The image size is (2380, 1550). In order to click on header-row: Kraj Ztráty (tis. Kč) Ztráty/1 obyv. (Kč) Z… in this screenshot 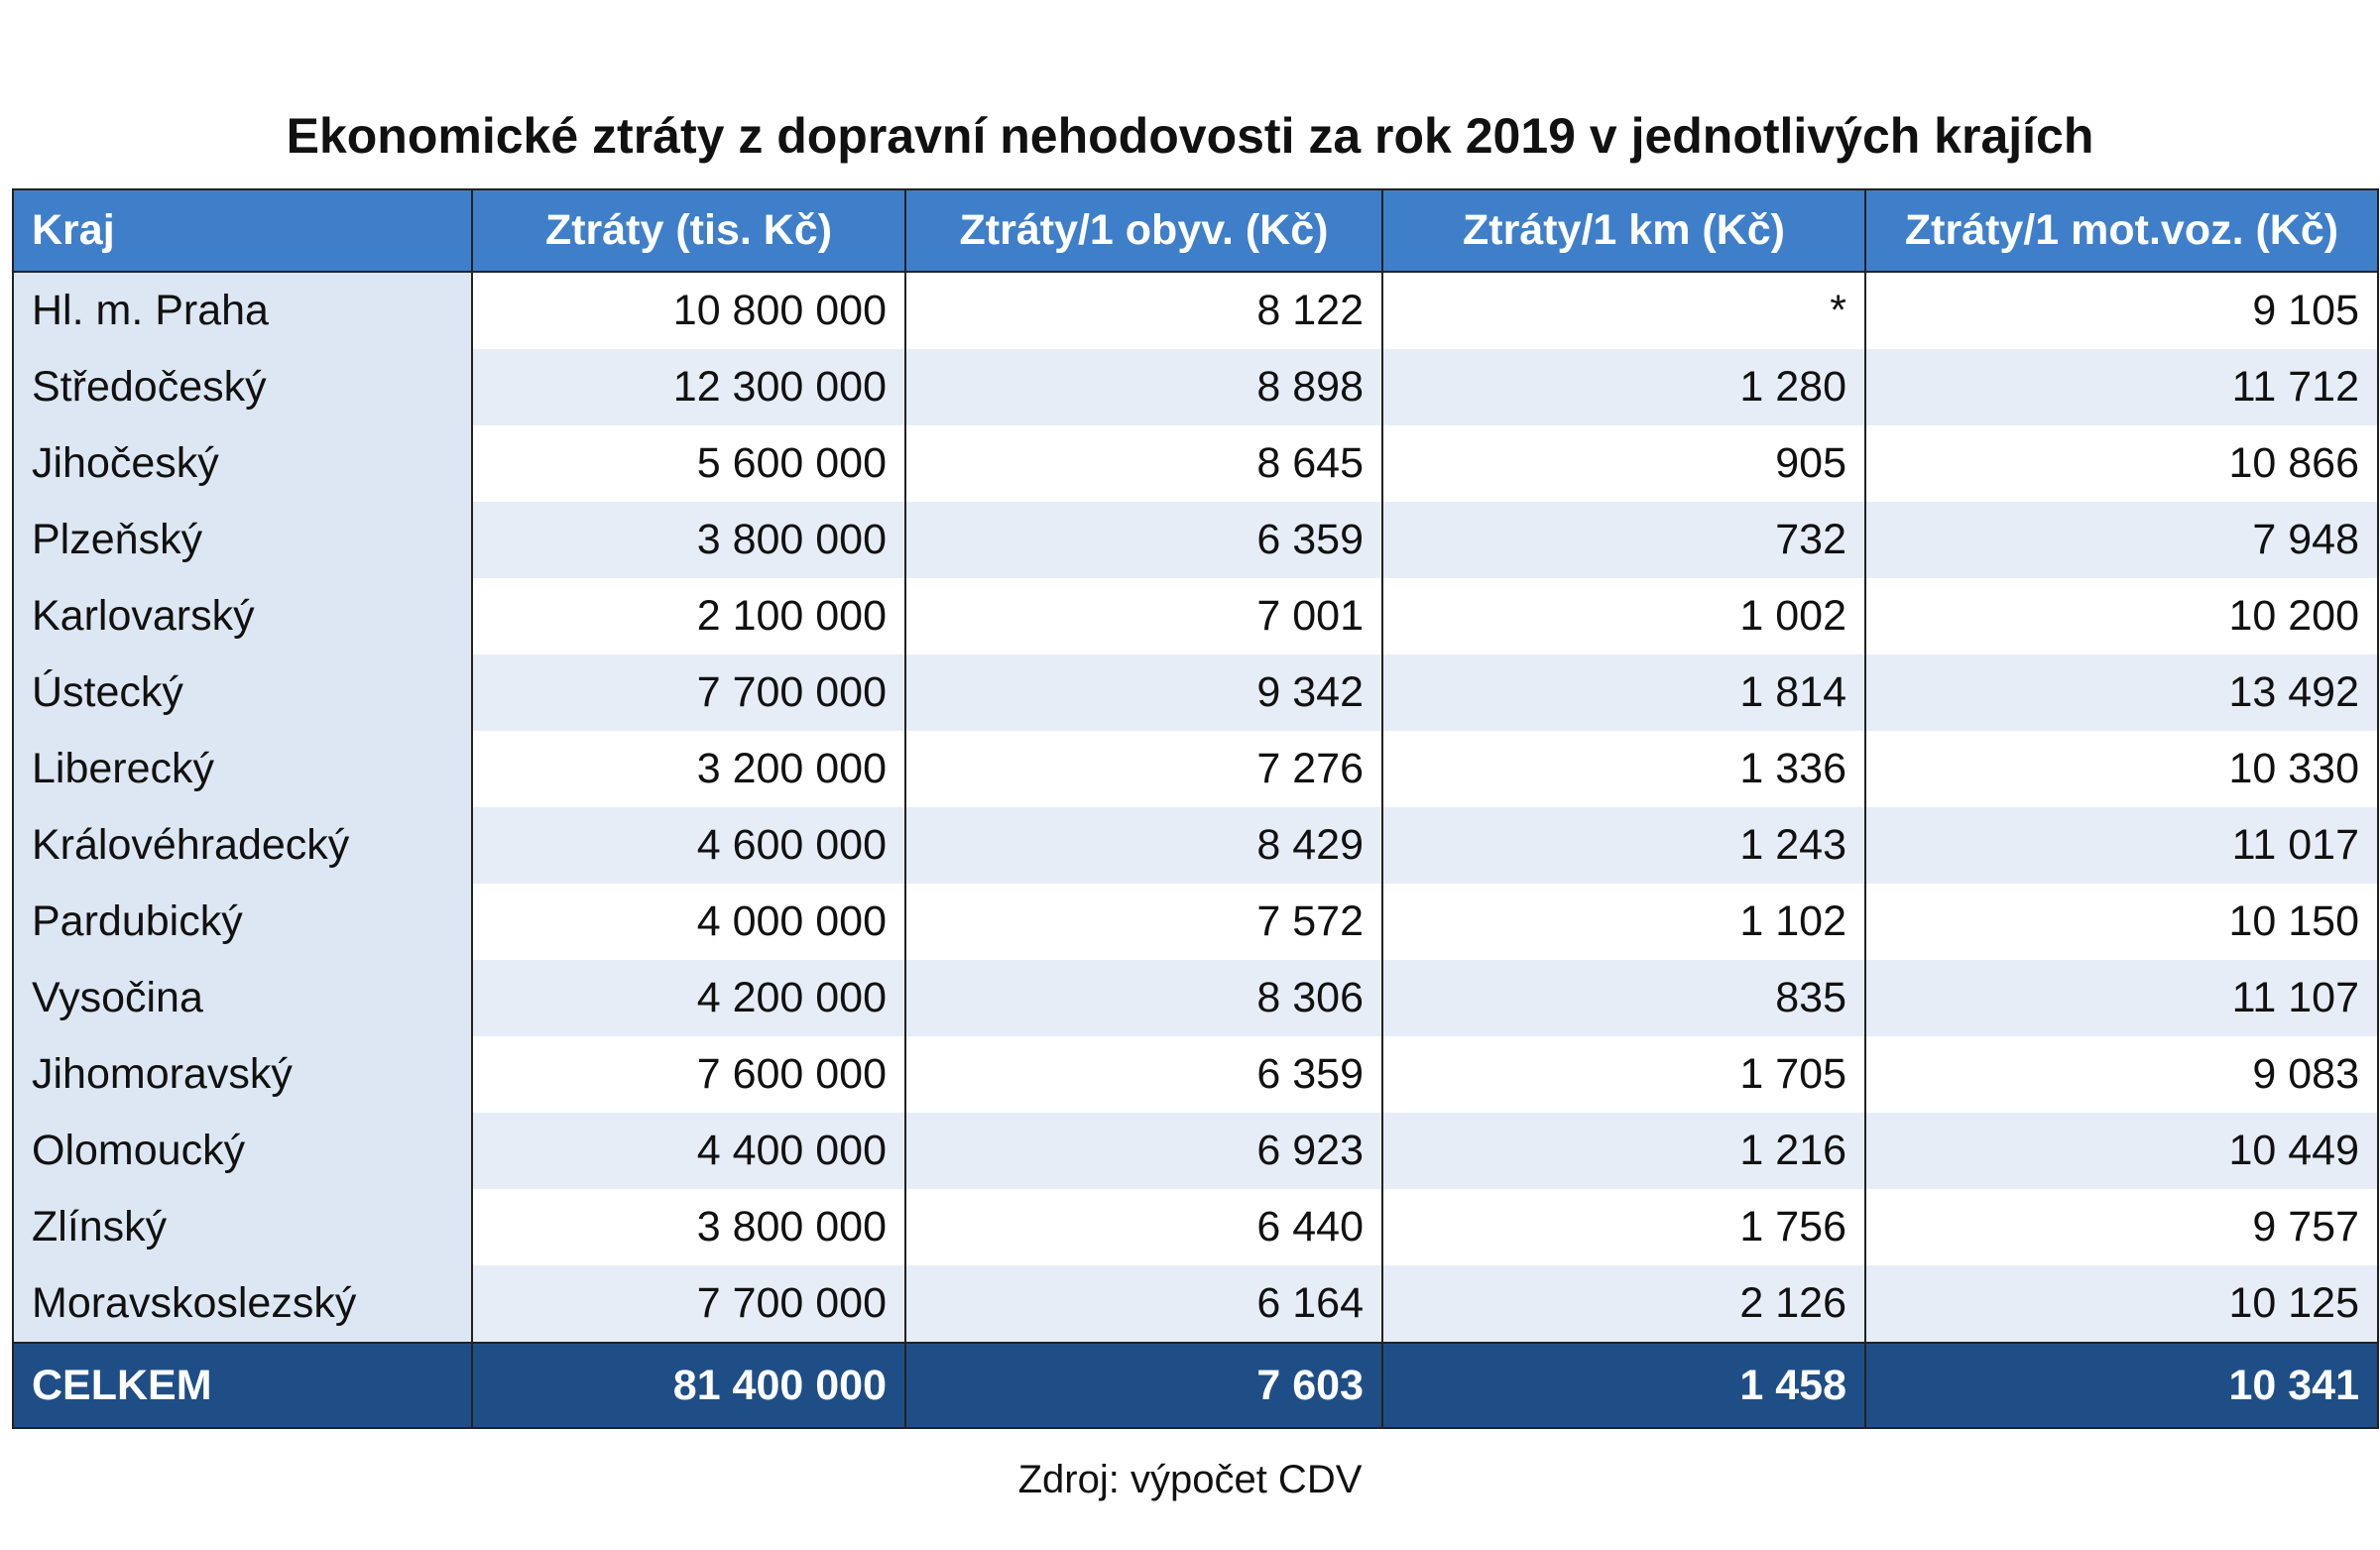, I will do `click(1195, 230)`.